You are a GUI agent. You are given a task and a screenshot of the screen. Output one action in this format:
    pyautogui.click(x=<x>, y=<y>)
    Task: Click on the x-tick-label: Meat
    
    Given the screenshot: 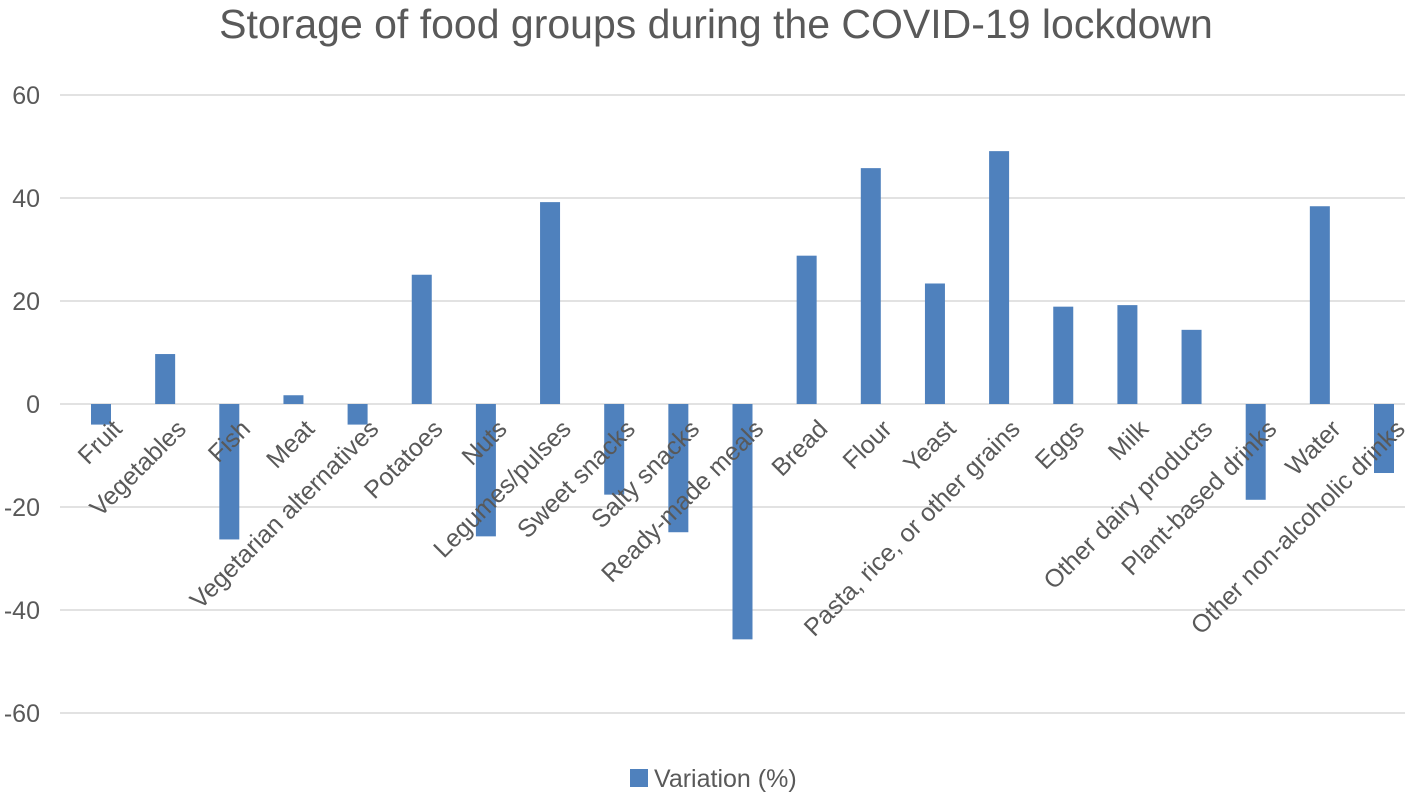 What is the action you would take?
    pyautogui.click(x=290, y=444)
    